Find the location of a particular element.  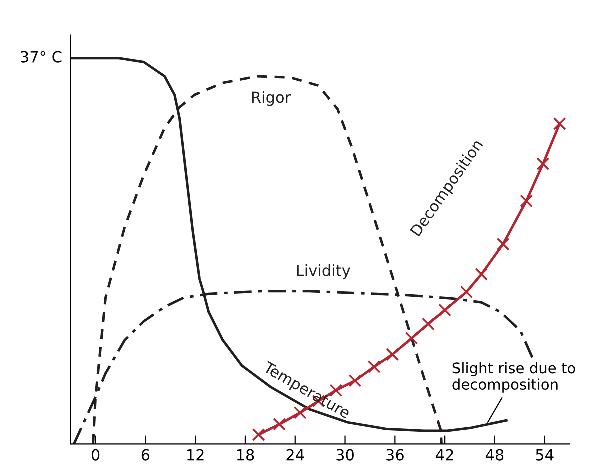

x-tick-label: 36 is located at coordinates (395, 455).